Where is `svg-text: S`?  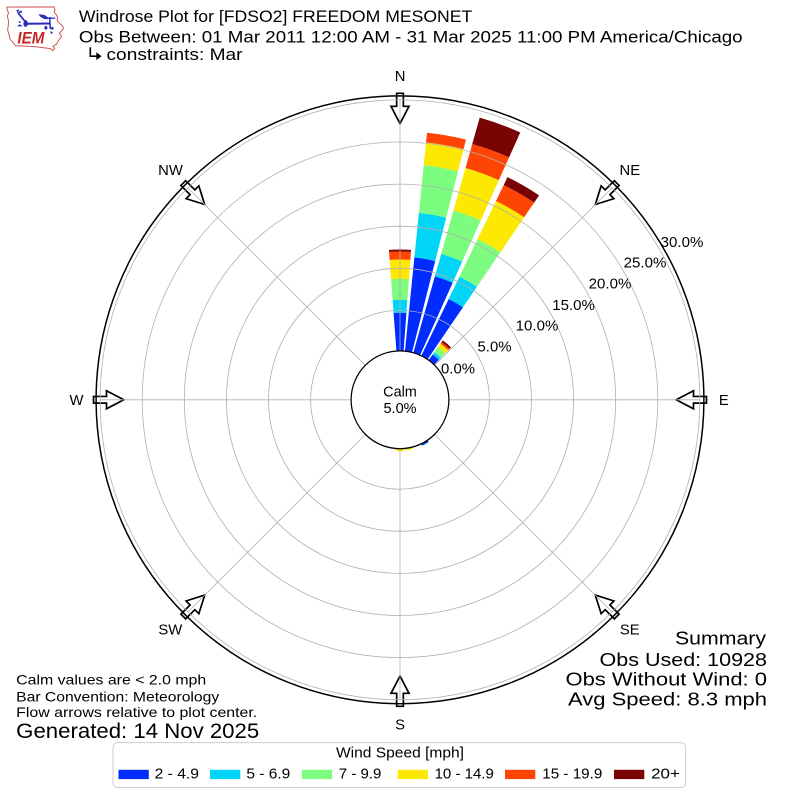
svg-text: S is located at coordinates (400, 726).